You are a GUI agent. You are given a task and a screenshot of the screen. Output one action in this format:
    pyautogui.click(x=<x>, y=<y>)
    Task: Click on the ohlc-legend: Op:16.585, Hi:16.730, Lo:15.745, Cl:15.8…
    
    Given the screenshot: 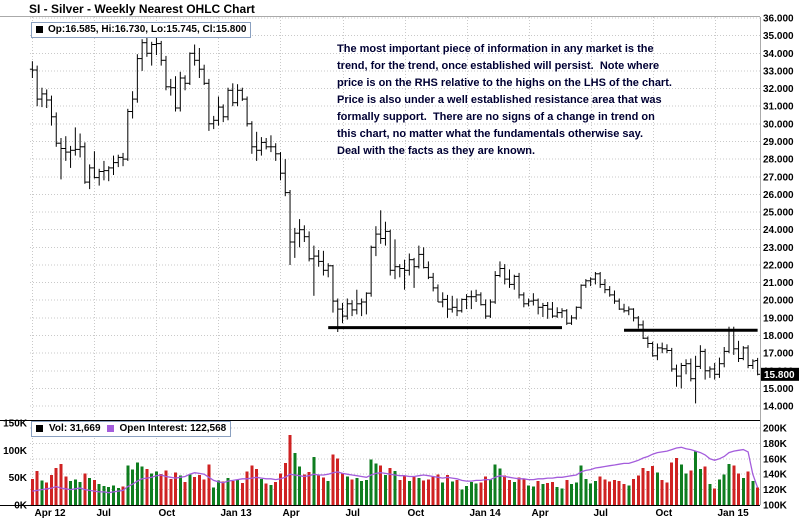 What is the action you would take?
    pyautogui.click(x=141, y=30)
    